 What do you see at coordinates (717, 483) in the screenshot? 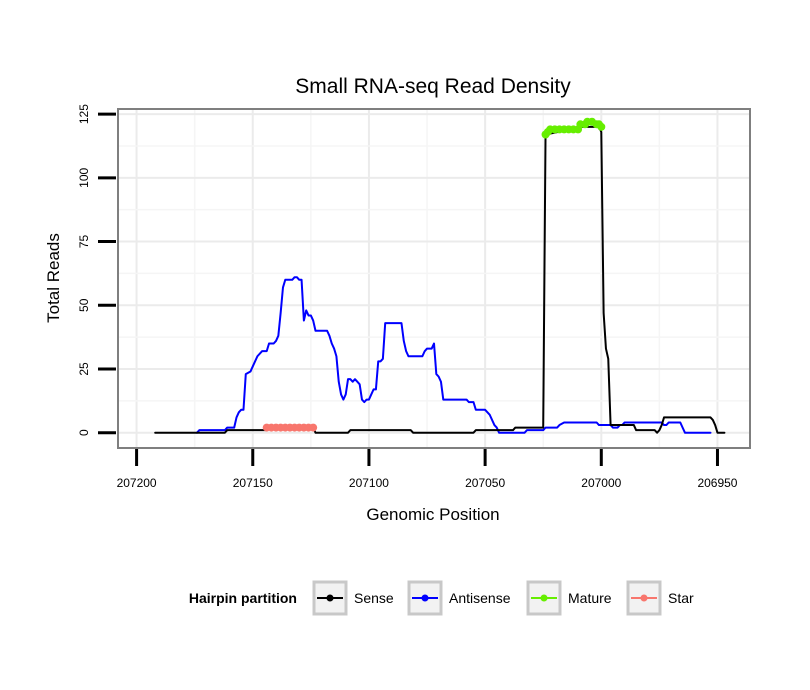
I see `x-tick-label: 206950` at bounding box center [717, 483].